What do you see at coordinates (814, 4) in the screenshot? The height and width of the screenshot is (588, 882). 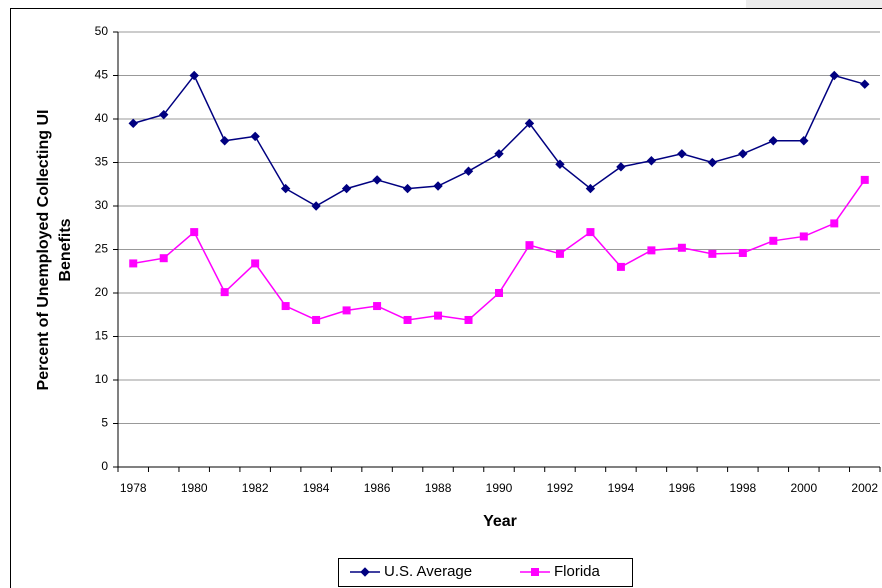 I see `header-strip` at bounding box center [814, 4].